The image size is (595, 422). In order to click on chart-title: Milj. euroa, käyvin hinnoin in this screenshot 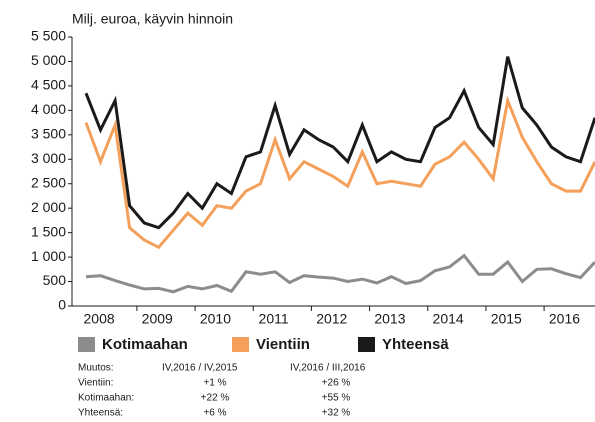, I will do `click(152, 19)`.